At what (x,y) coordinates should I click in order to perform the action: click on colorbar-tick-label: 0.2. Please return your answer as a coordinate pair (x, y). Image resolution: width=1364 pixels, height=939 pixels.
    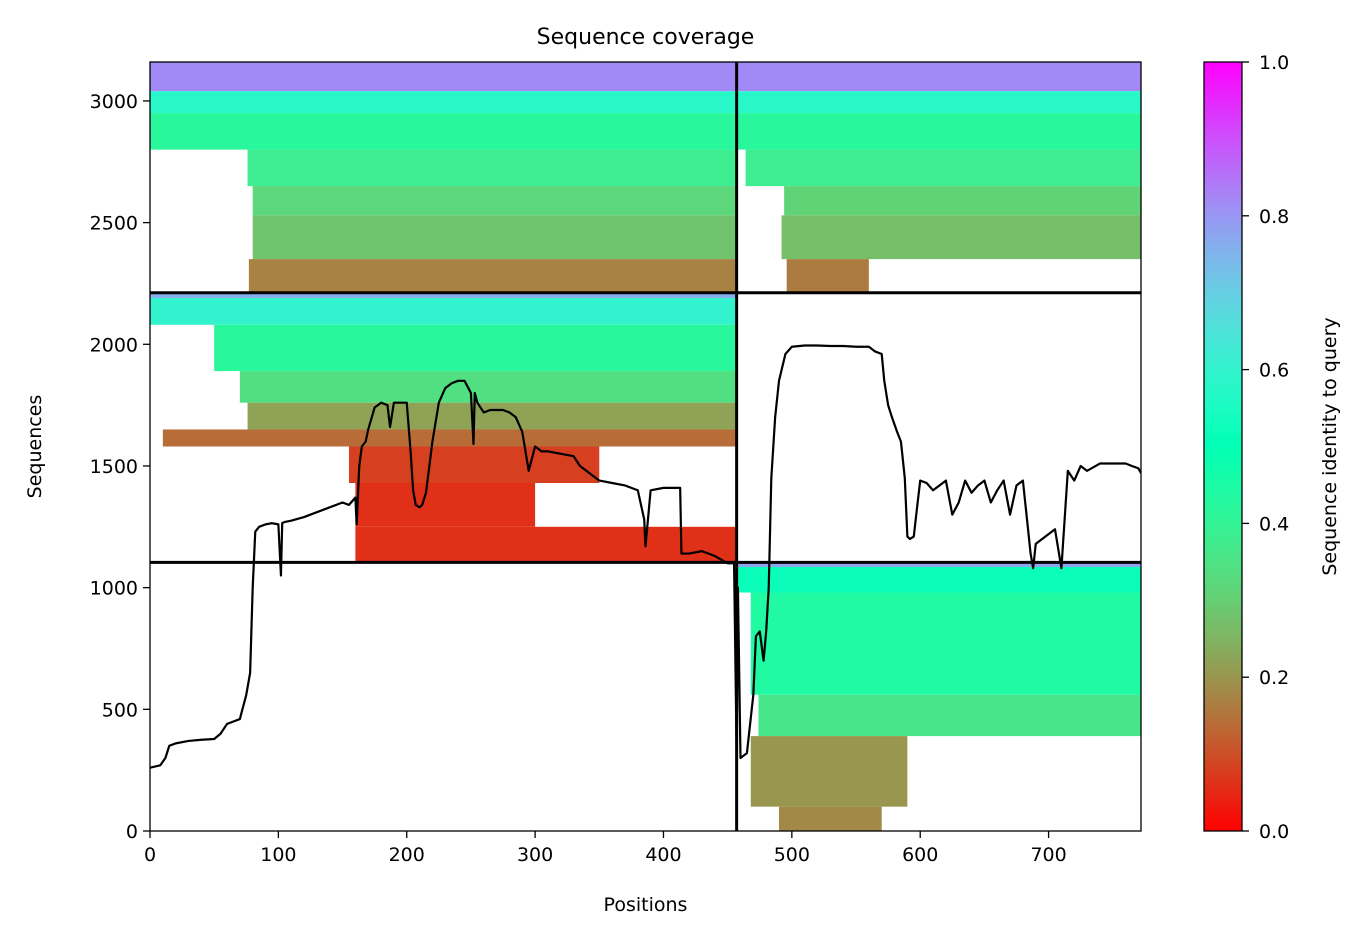
    Looking at the image, I should click on (1274, 678).